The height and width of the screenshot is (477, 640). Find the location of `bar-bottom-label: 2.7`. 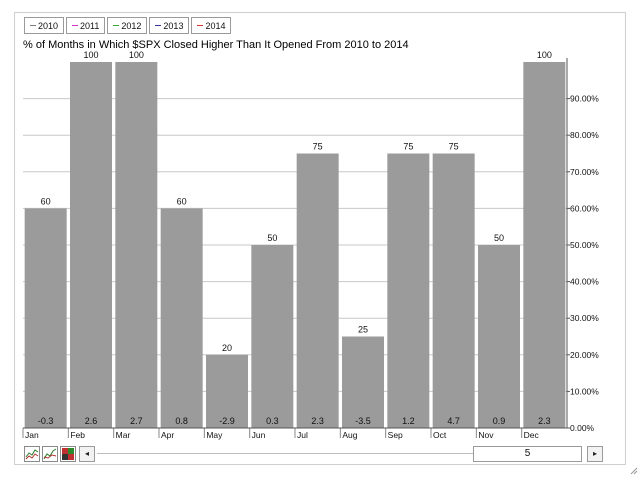

bar-bottom-label: 2.7 is located at coordinates (136, 421).